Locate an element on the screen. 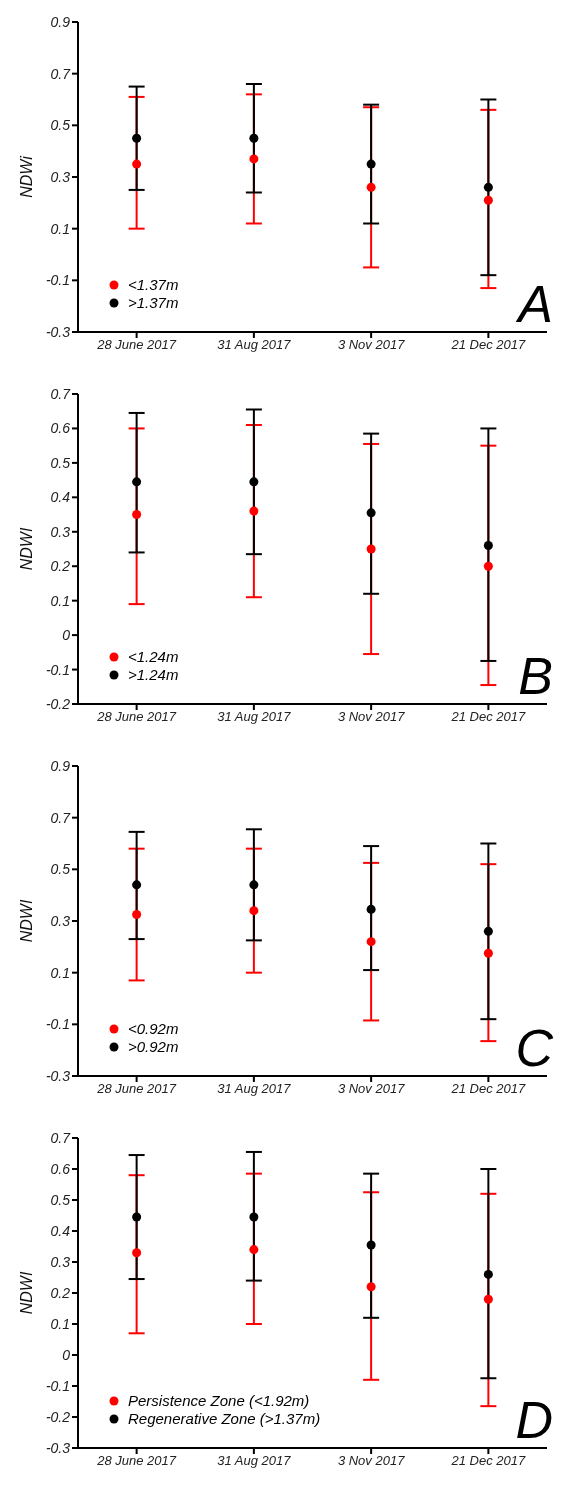  legend-label: <1.24m is located at coordinates (153, 657).